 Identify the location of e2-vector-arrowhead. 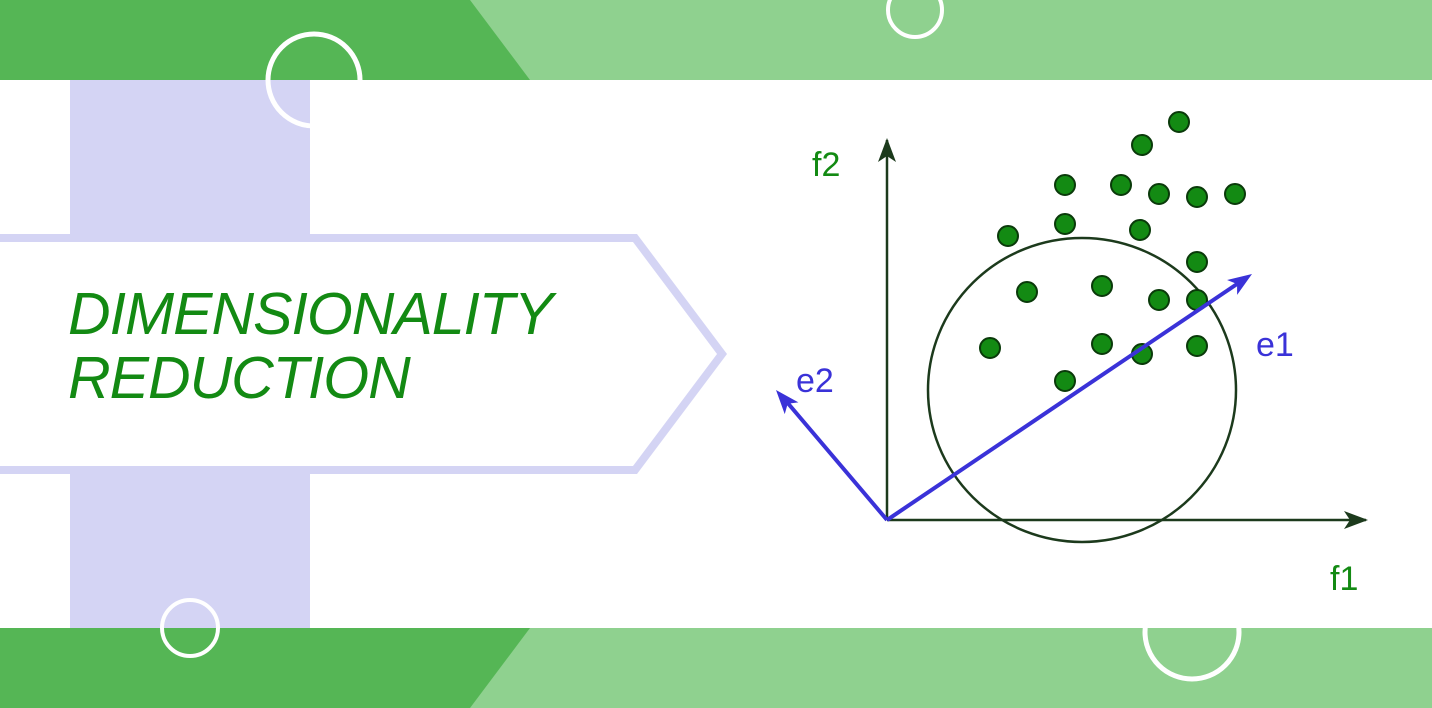
(787, 402).